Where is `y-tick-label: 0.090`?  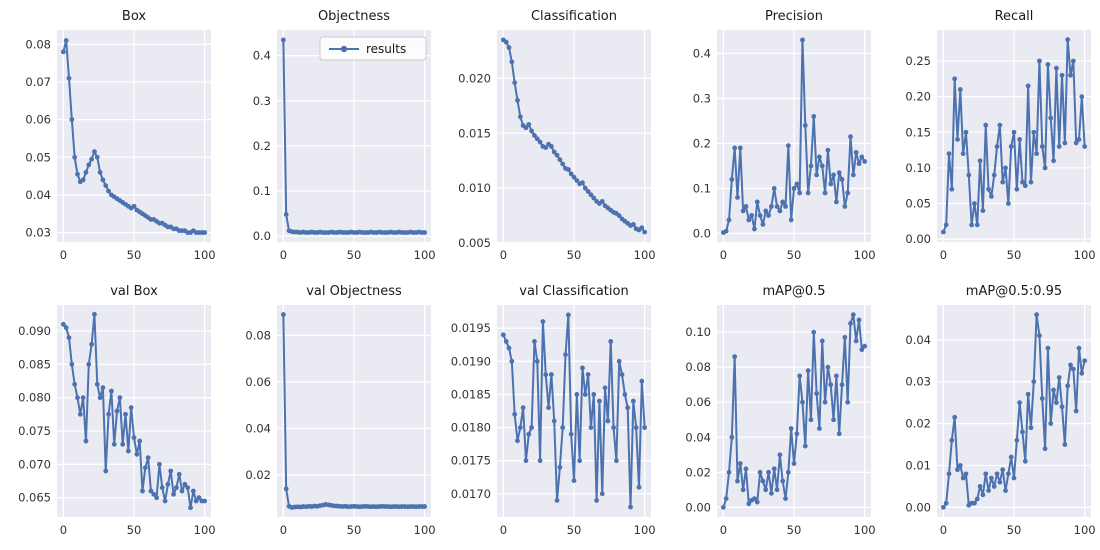 y-tick-label: 0.090 is located at coordinates (34, 331).